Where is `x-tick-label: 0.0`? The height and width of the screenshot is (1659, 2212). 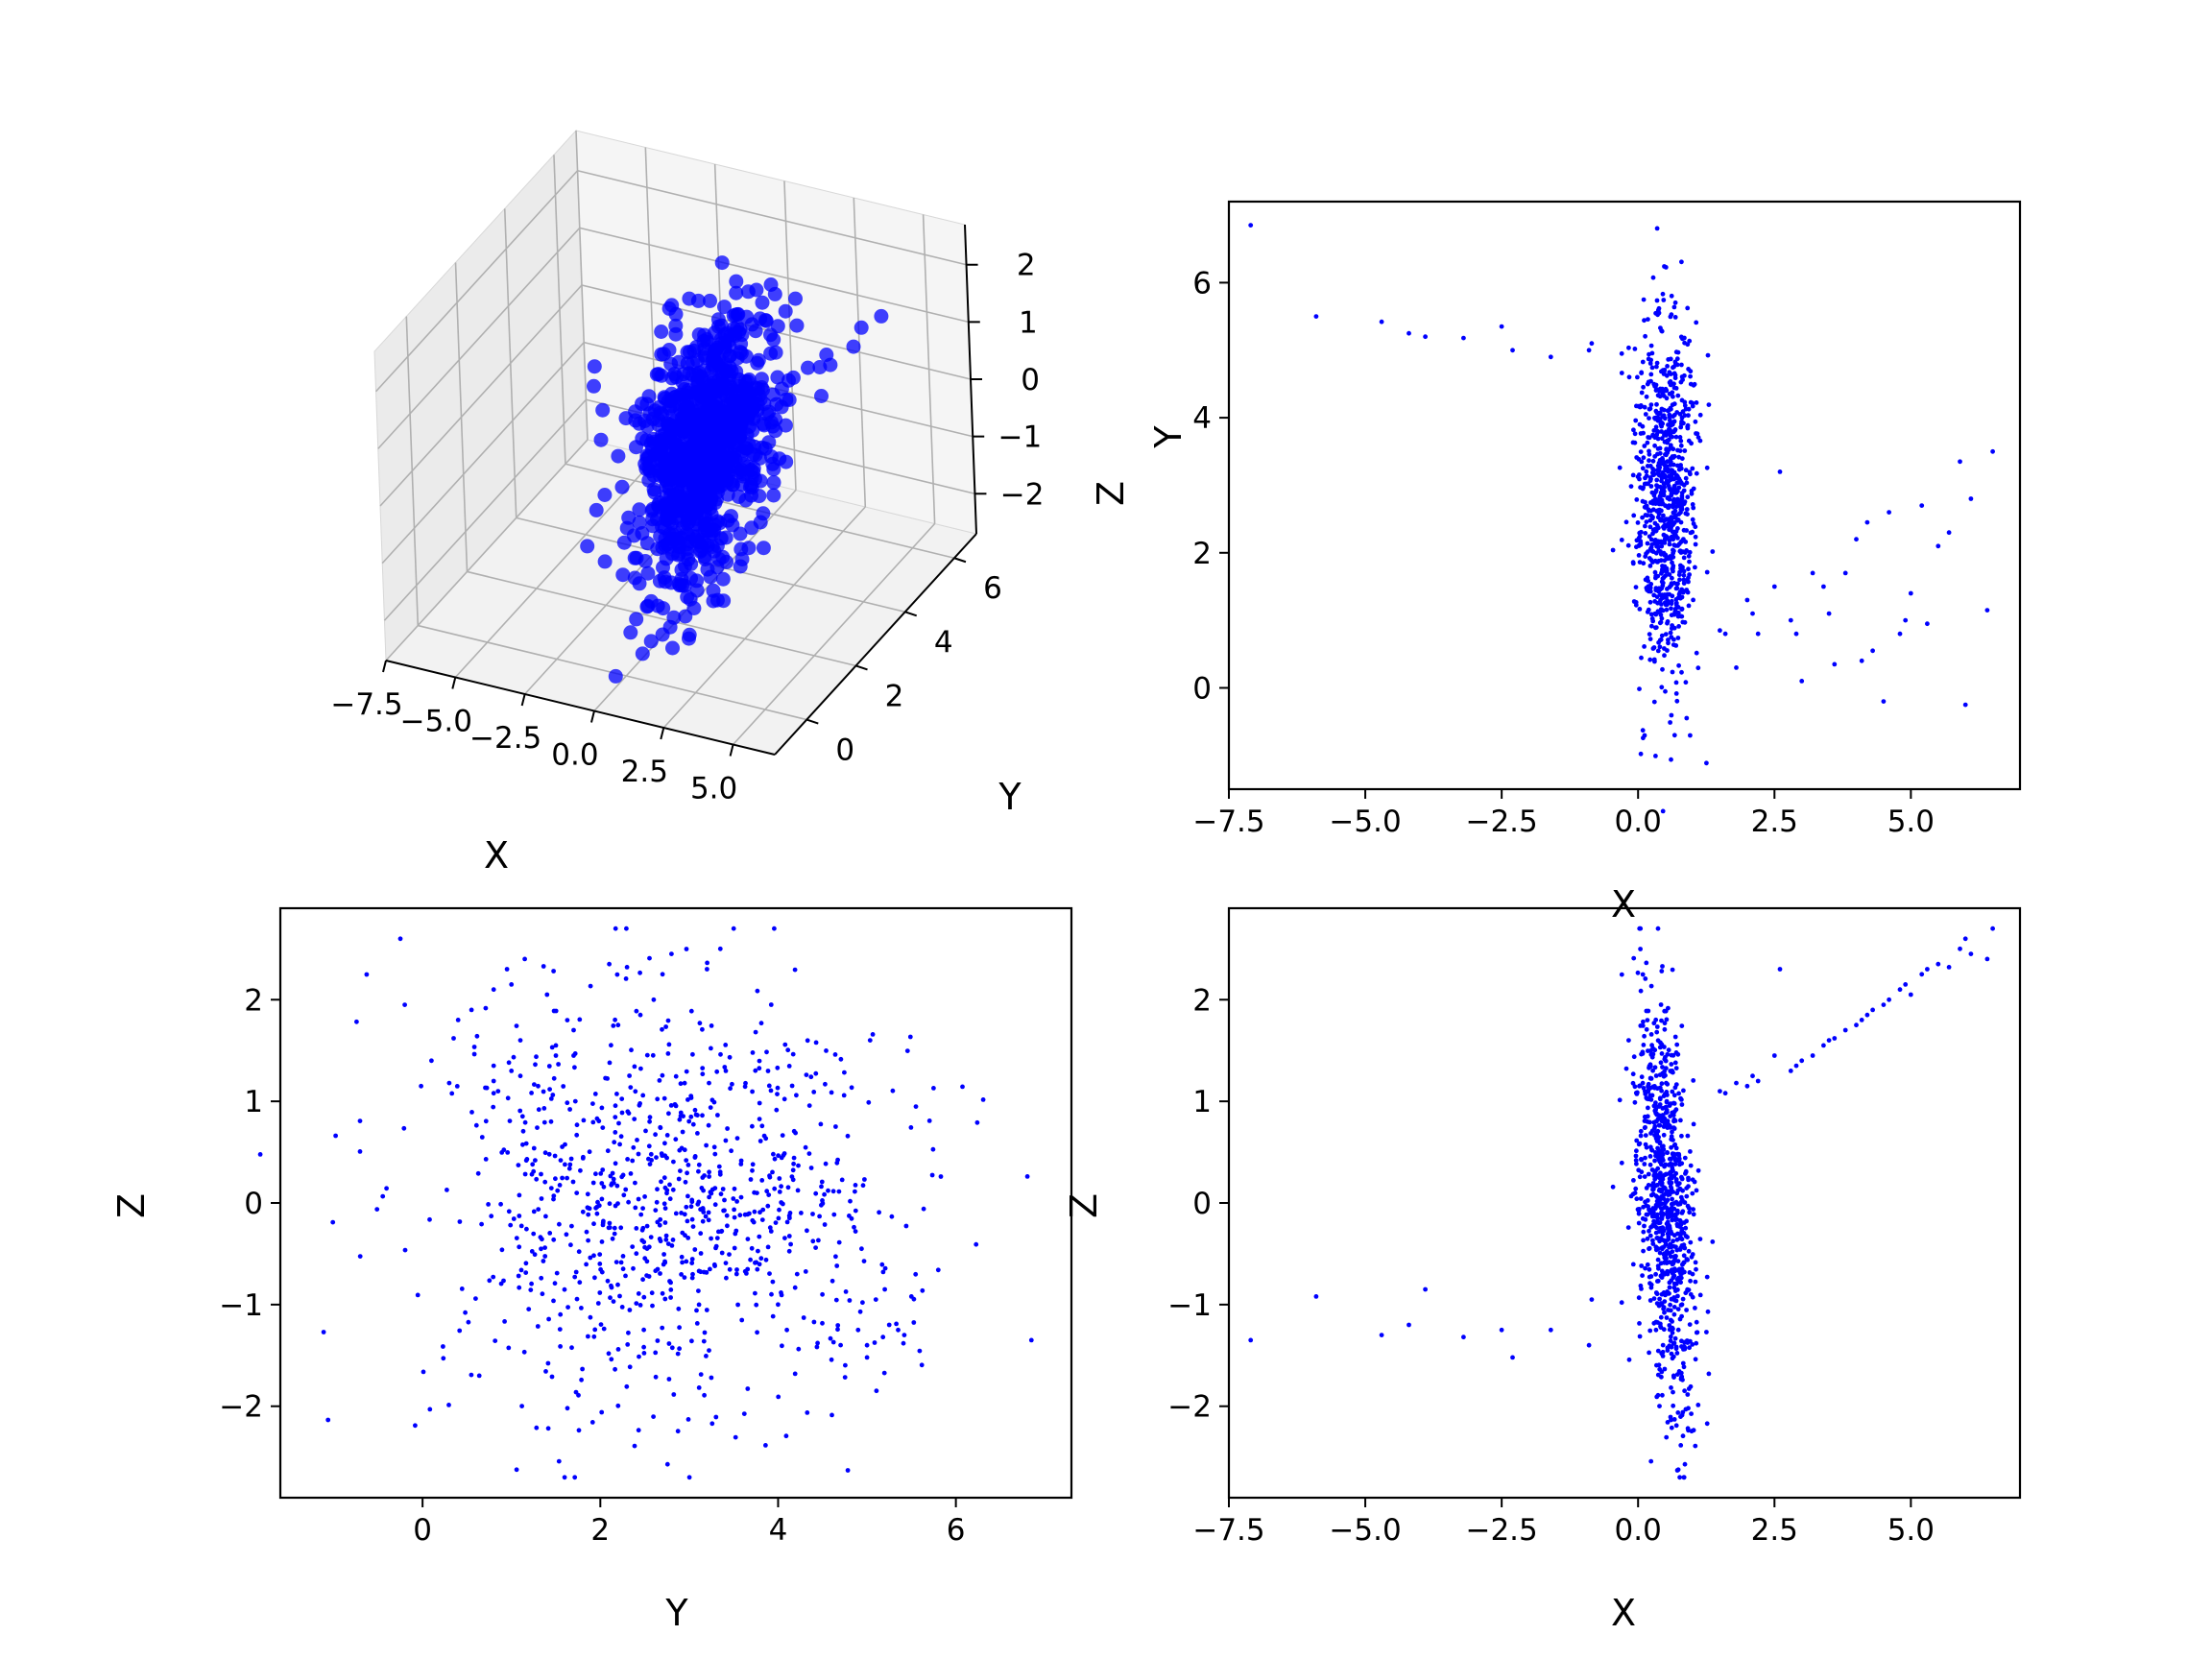
x-tick-label: 0.0 is located at coordinates (1639, 822).